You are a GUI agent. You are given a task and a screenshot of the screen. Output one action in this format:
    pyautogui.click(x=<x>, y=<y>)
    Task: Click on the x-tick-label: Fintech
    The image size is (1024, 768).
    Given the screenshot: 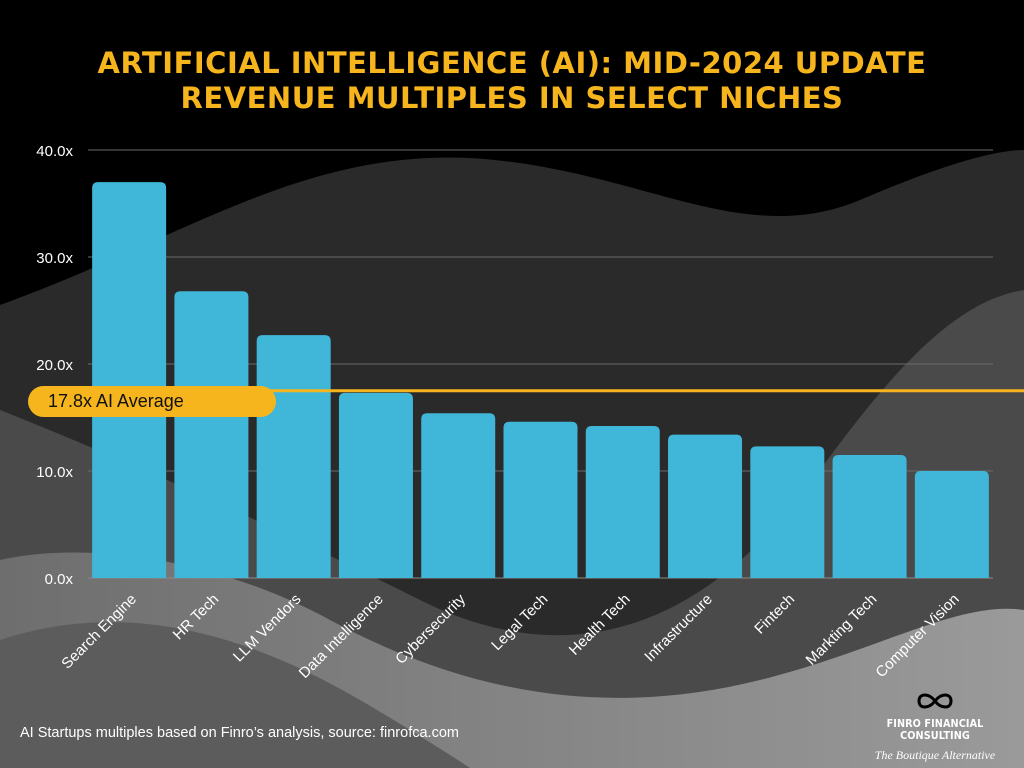 What is the action you would take?
    pyautogui.click(x=774, y=614)
    